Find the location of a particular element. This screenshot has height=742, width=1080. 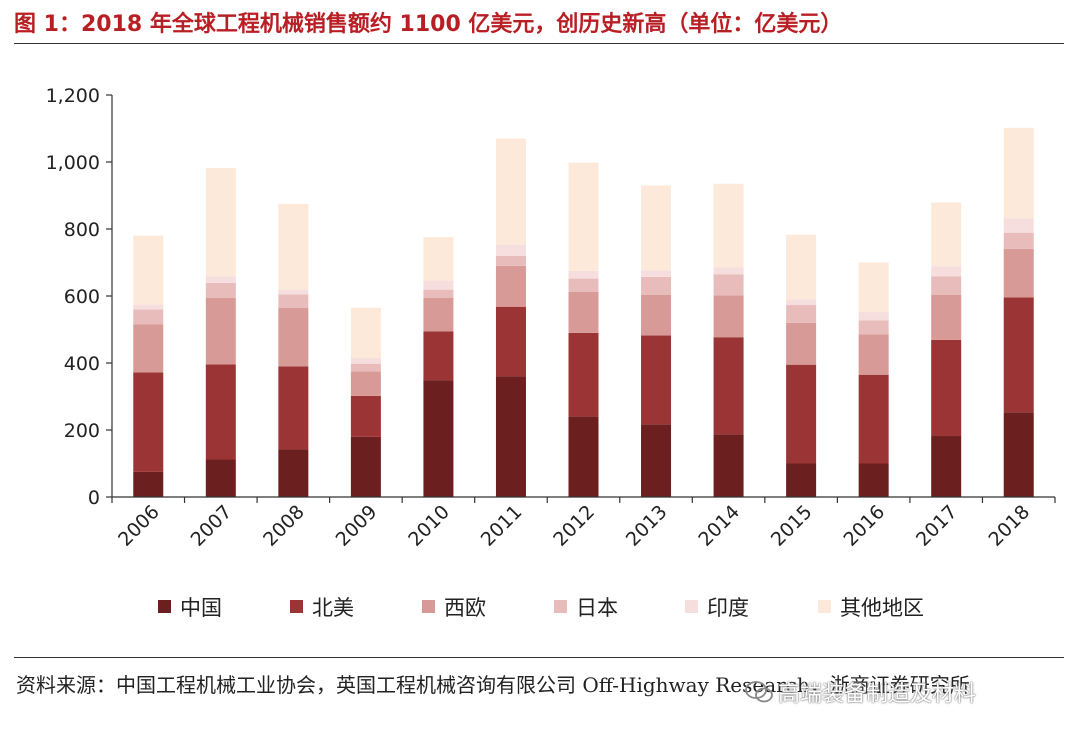

x-tick-label: 2017 is located at coordinates (937, 526).